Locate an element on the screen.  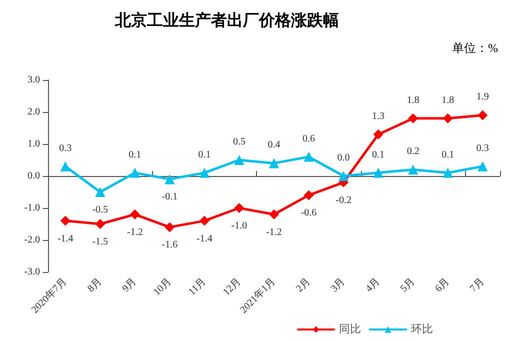
data-label: -1.5 is located at coordinates (100, 242).